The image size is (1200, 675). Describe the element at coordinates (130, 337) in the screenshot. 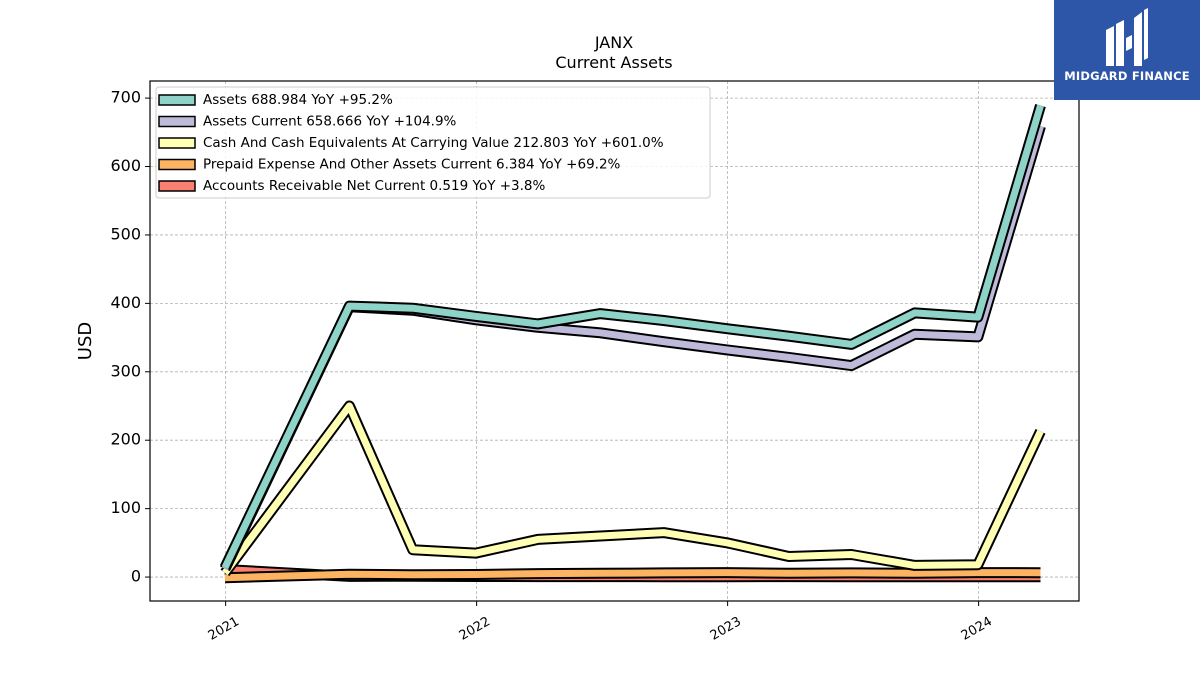

I see `y-axis: 0 100 200 300 400 500 600 700` at that location.